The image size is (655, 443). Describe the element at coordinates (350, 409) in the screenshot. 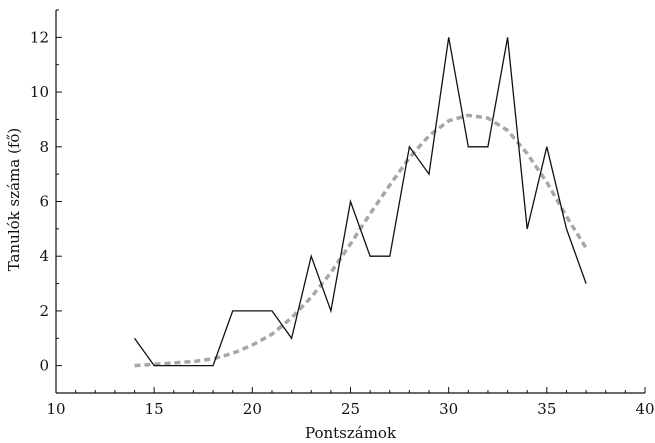

I see `x-tick-label: 25` at that location.